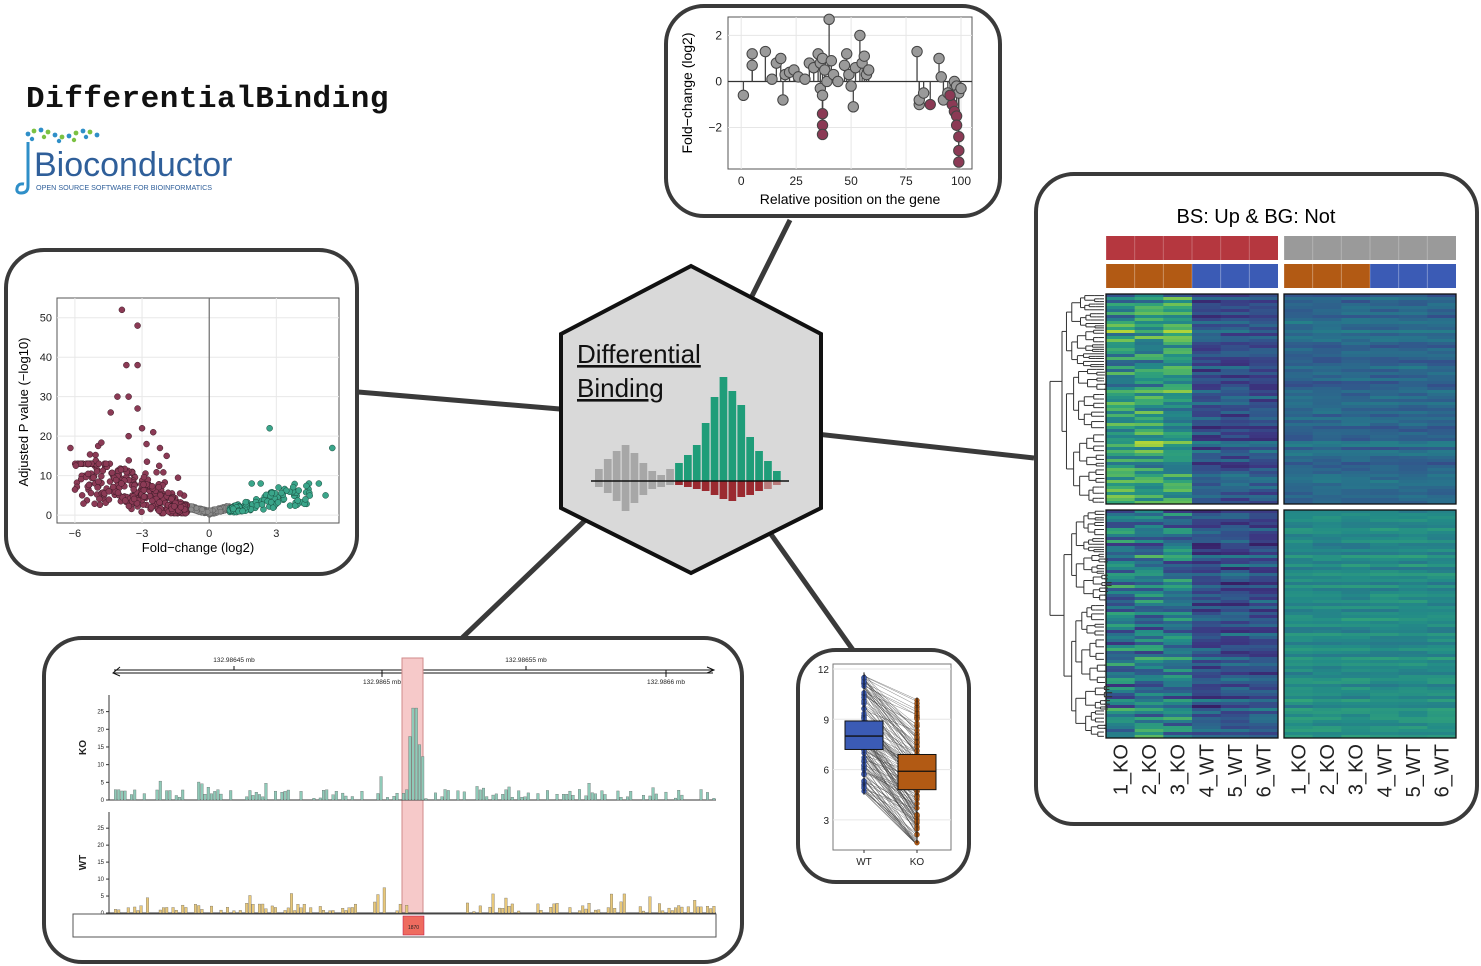  What do you see at coordinates (696, 485) in the screenshot?
I see `hub-bar-down` at bounding box center [696, 485].